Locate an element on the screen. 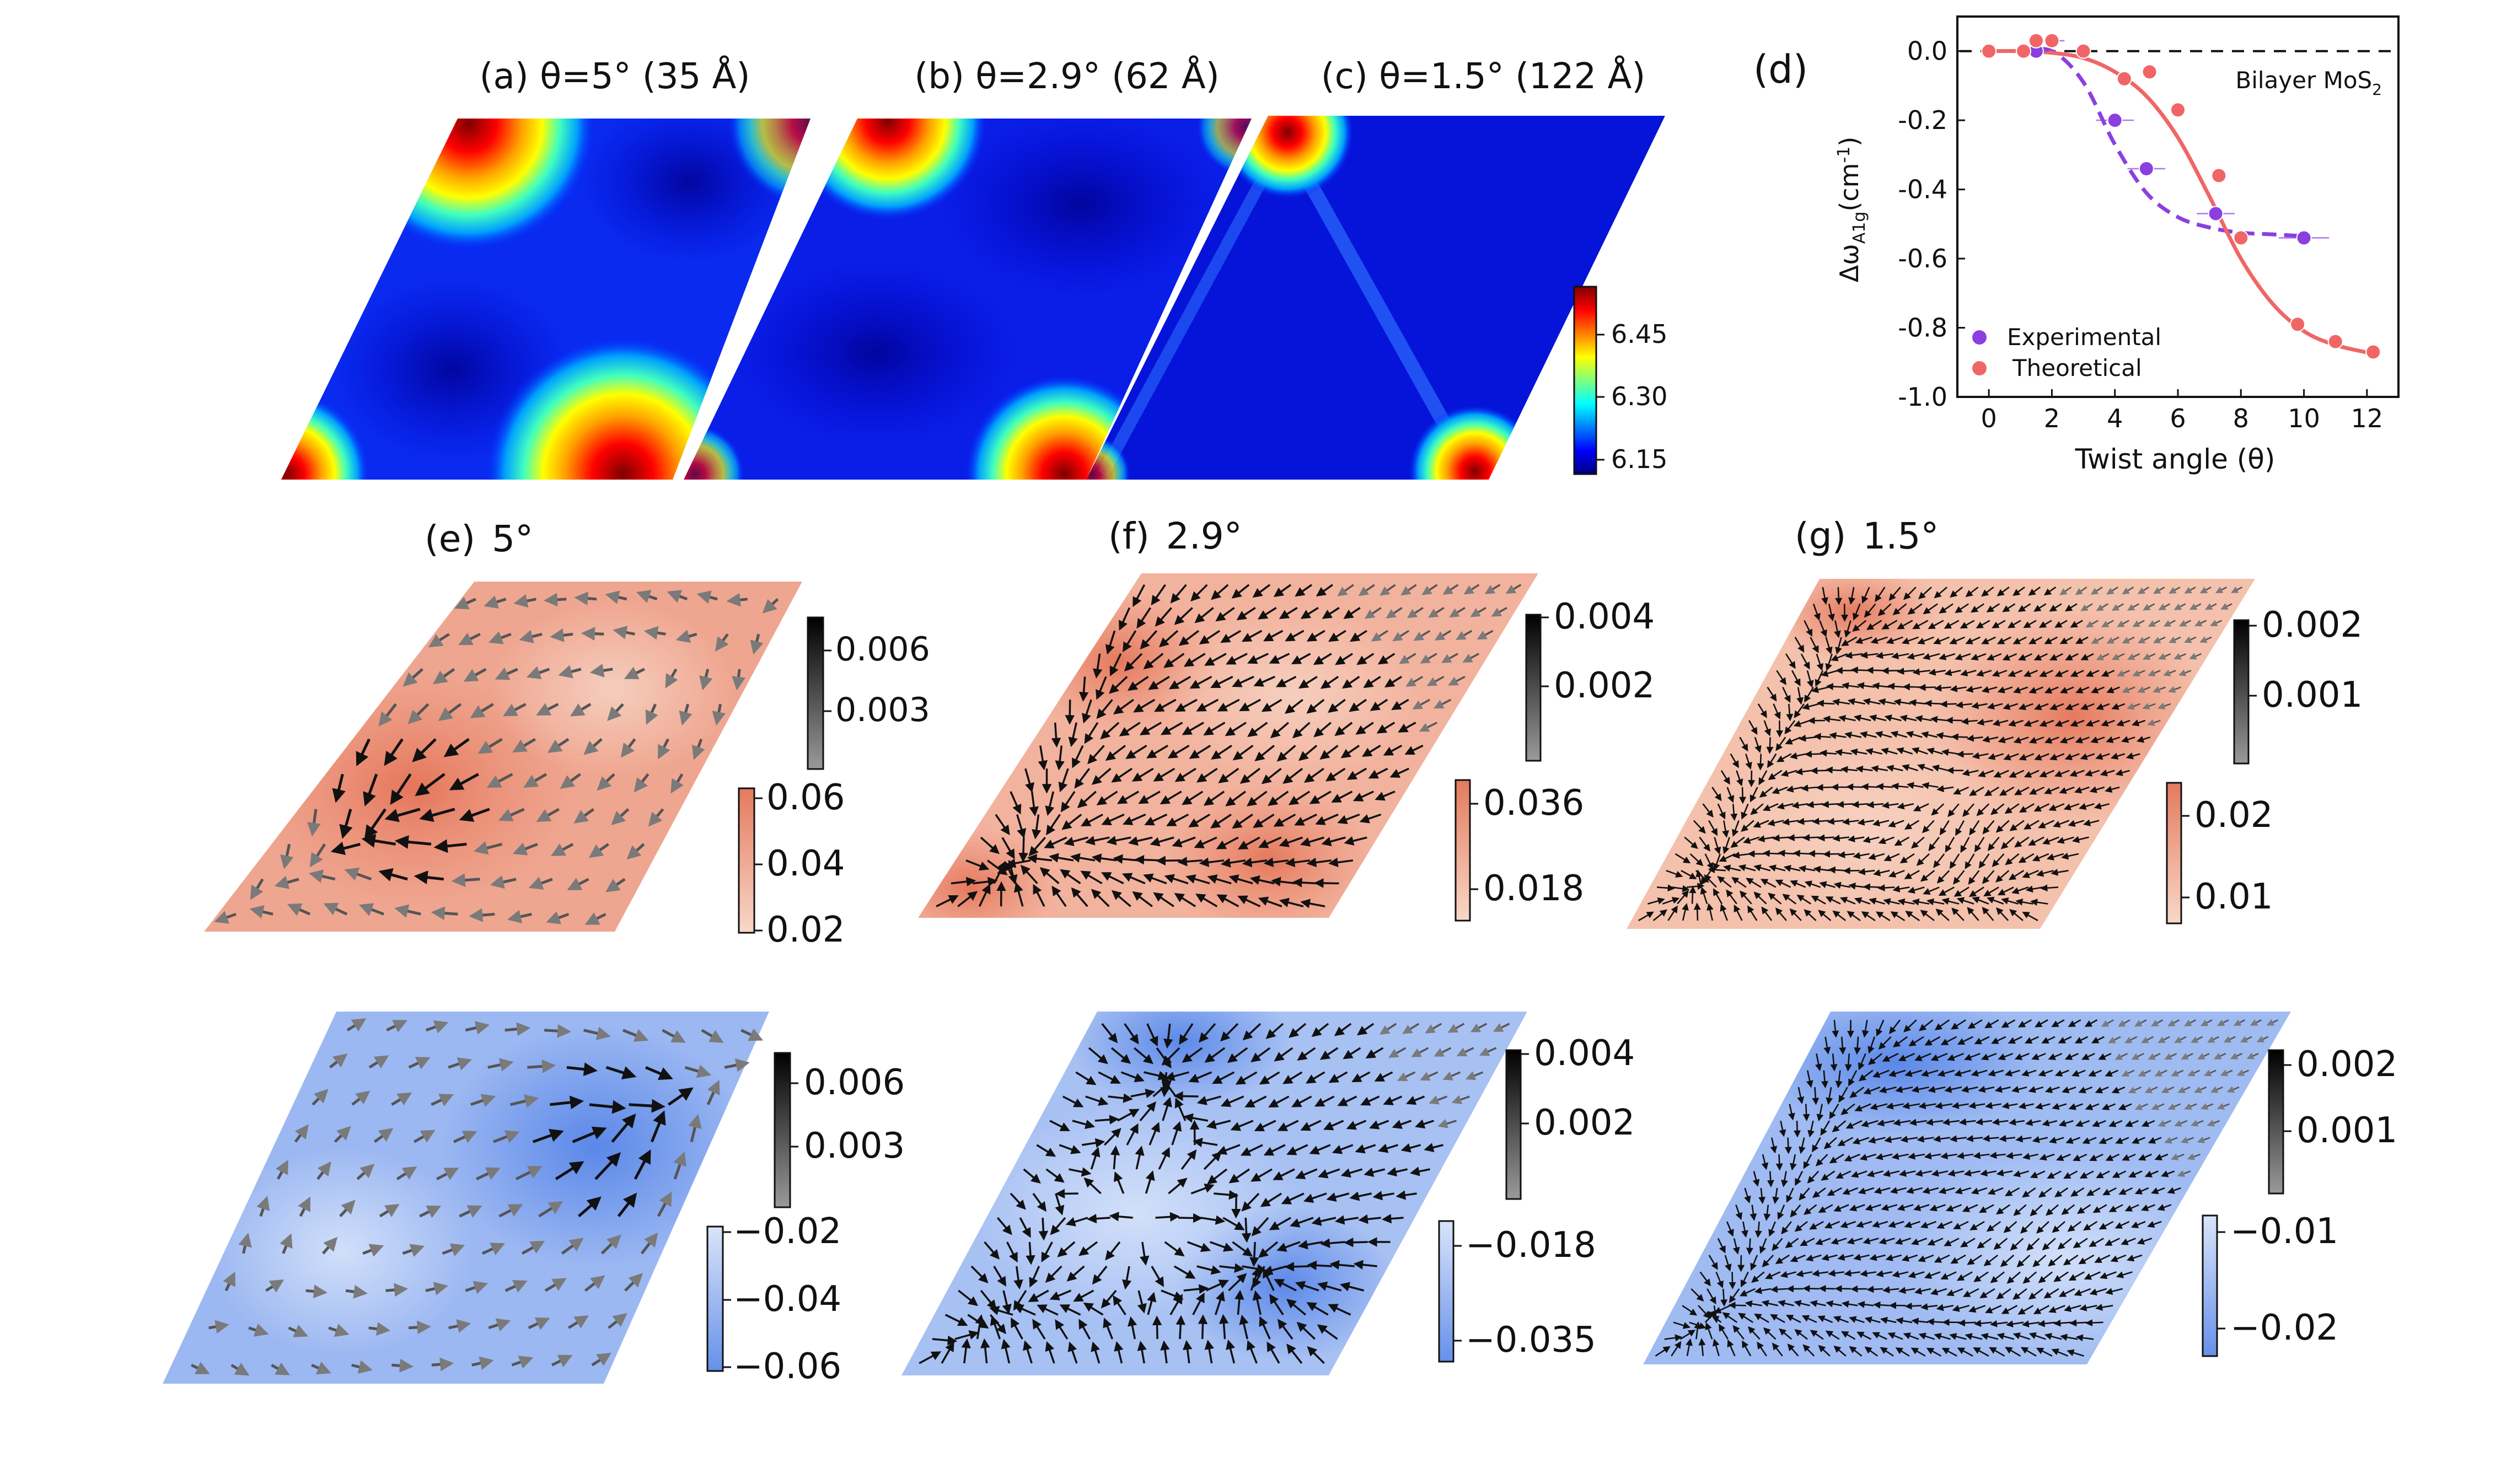  quiver-f-top is located at coordinates (1229, 746).